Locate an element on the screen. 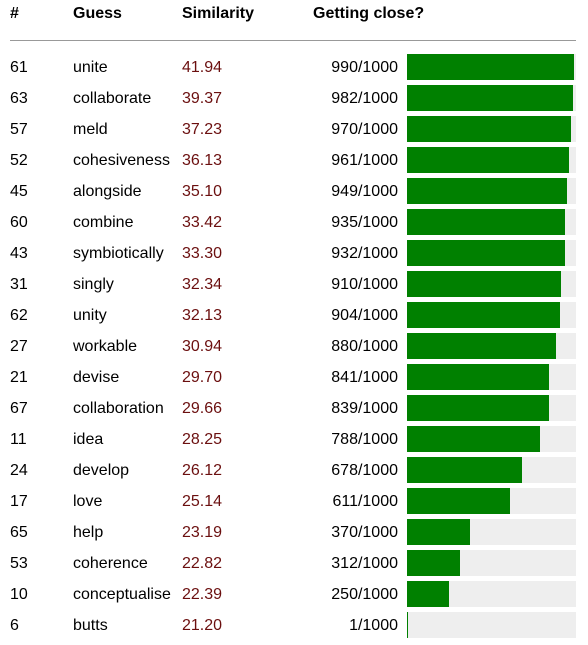 This screenshot has height=645, width=588. similarity-value: 41.94 is located at coordinates (202, 67).